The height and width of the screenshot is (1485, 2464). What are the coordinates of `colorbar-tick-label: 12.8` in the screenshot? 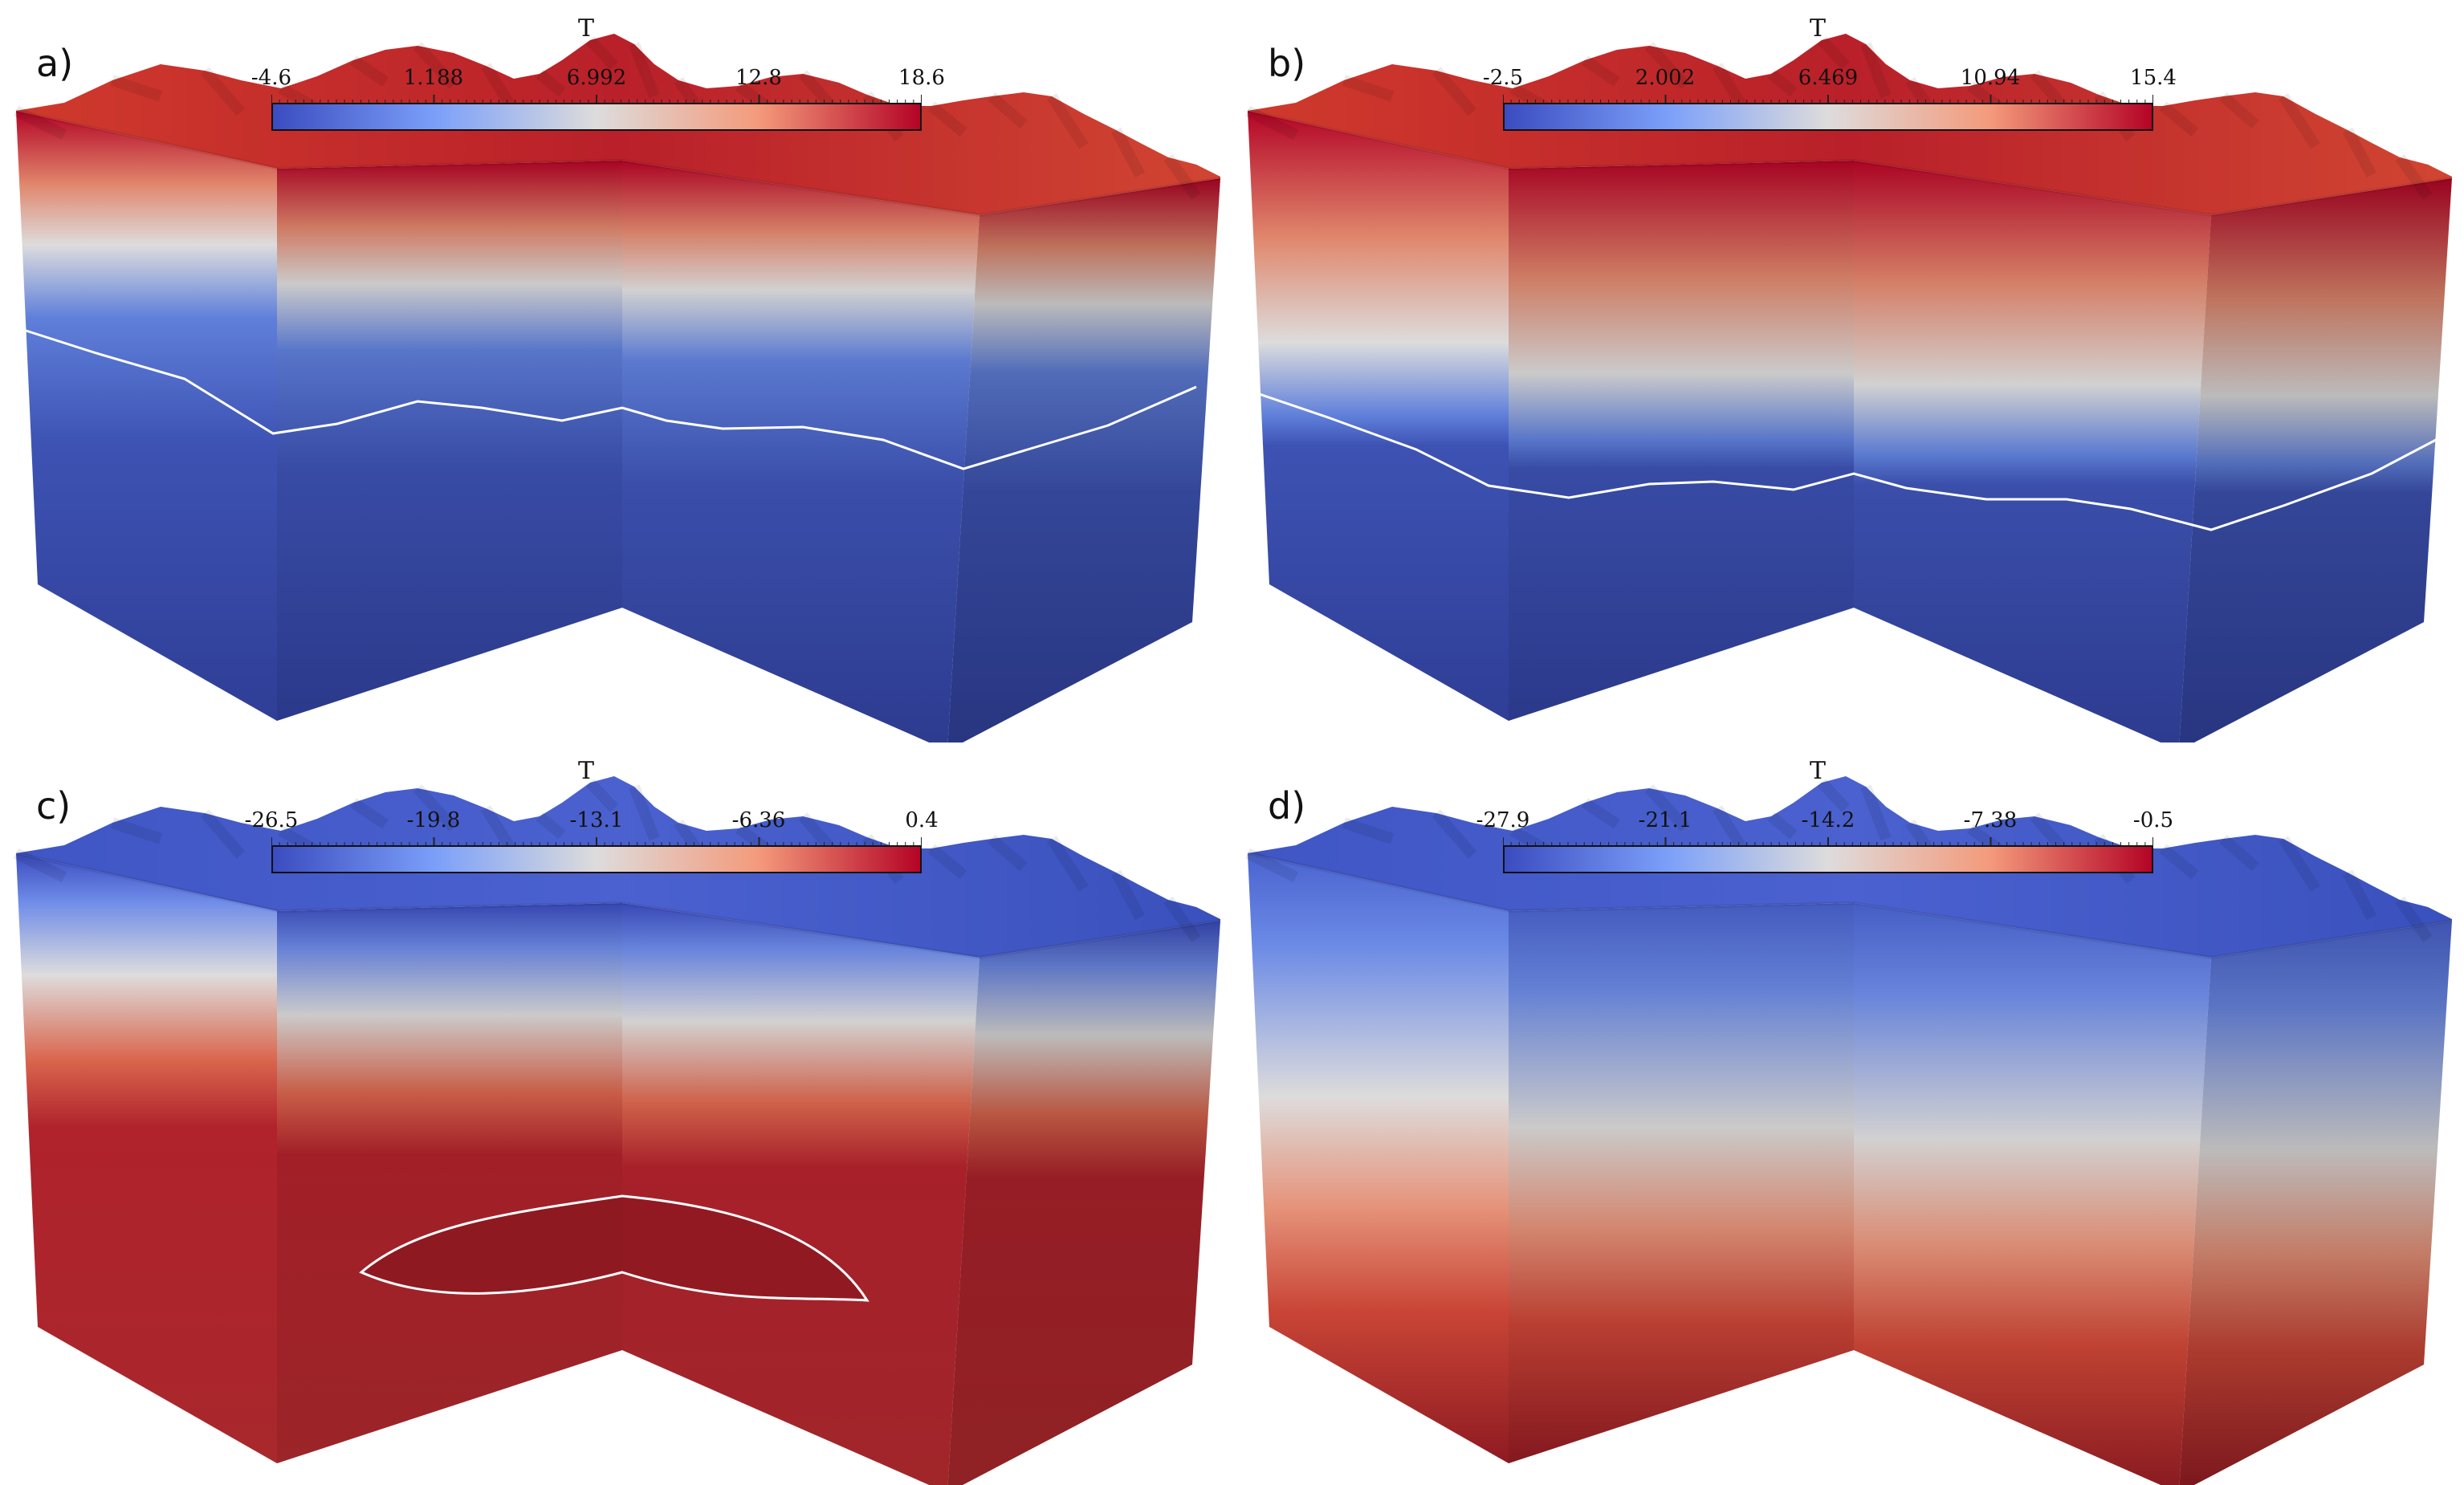 It's located at (758, 78).